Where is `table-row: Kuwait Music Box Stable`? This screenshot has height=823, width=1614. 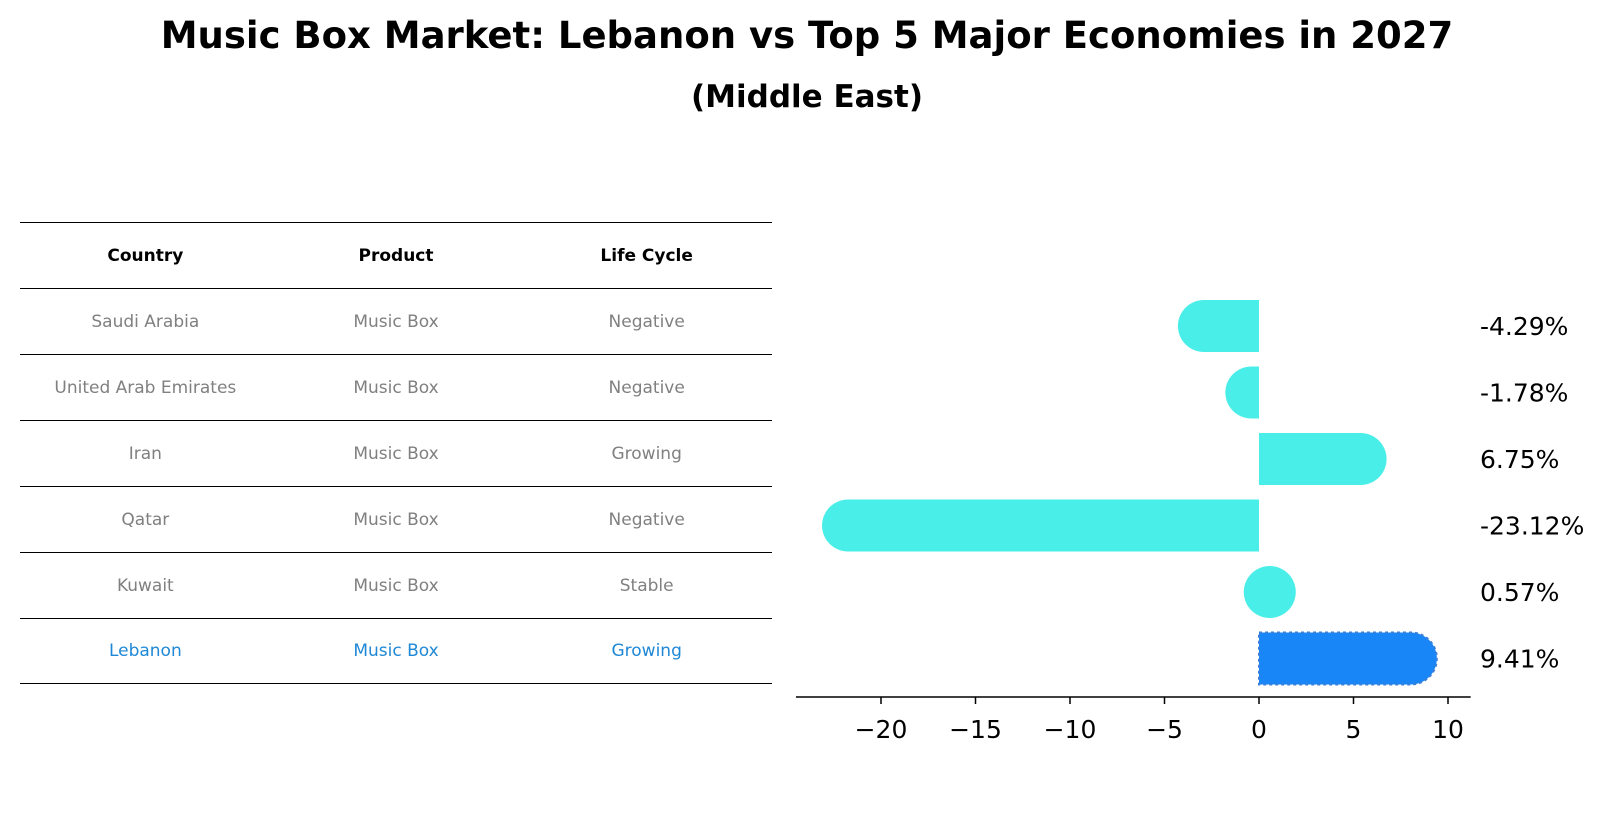
table-row: Kuwait Music Box Stable is located at coordinates (396, 585).